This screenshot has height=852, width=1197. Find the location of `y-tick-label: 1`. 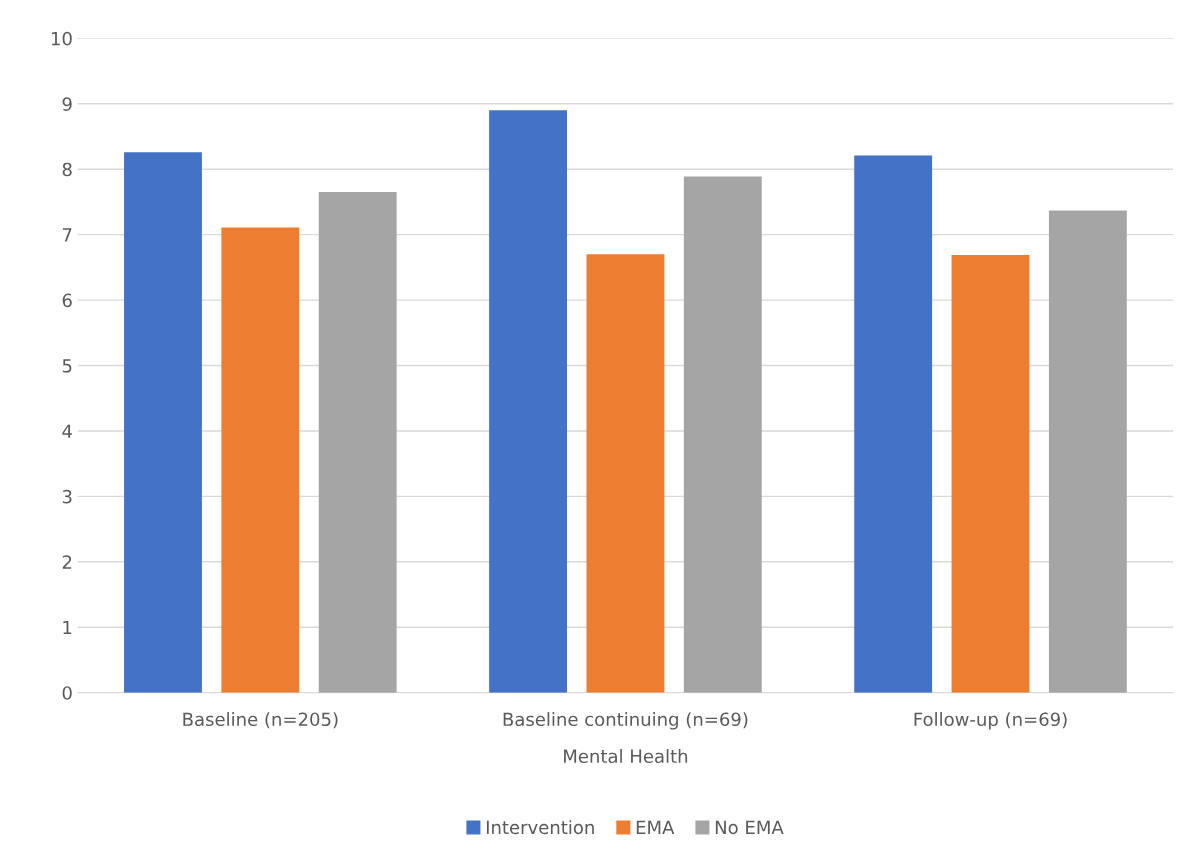

y-tick-label: 1 is located at coordinates (67, 627).